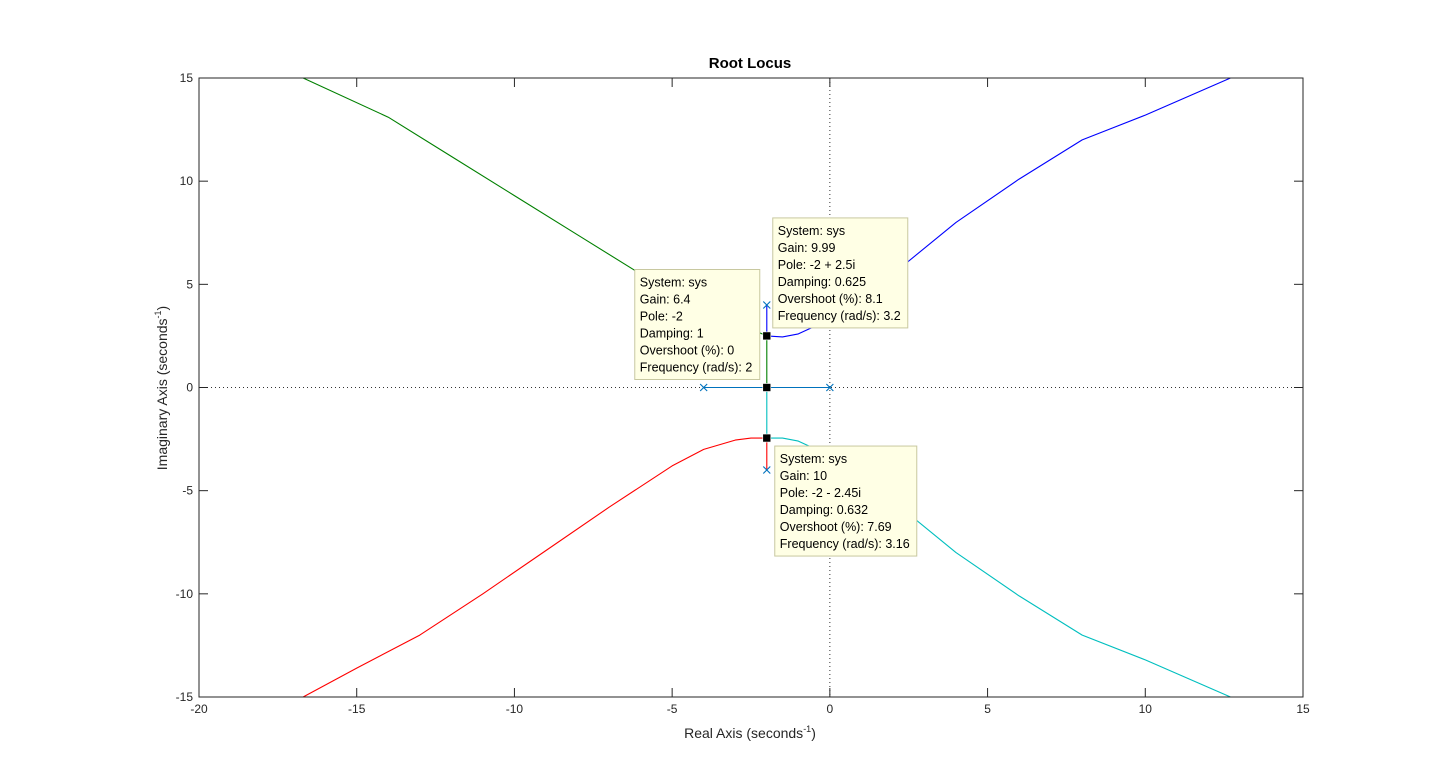  What do you see at coordinates (515, 709) in the screenshot?
I see `x-tick-label: -10` at bounding box center [515, 709].